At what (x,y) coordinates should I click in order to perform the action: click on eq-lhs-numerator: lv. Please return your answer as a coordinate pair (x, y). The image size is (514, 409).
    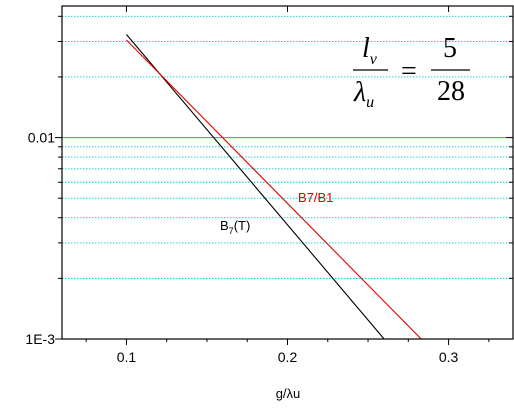
    Looking at the image, I should click on (370, 50).